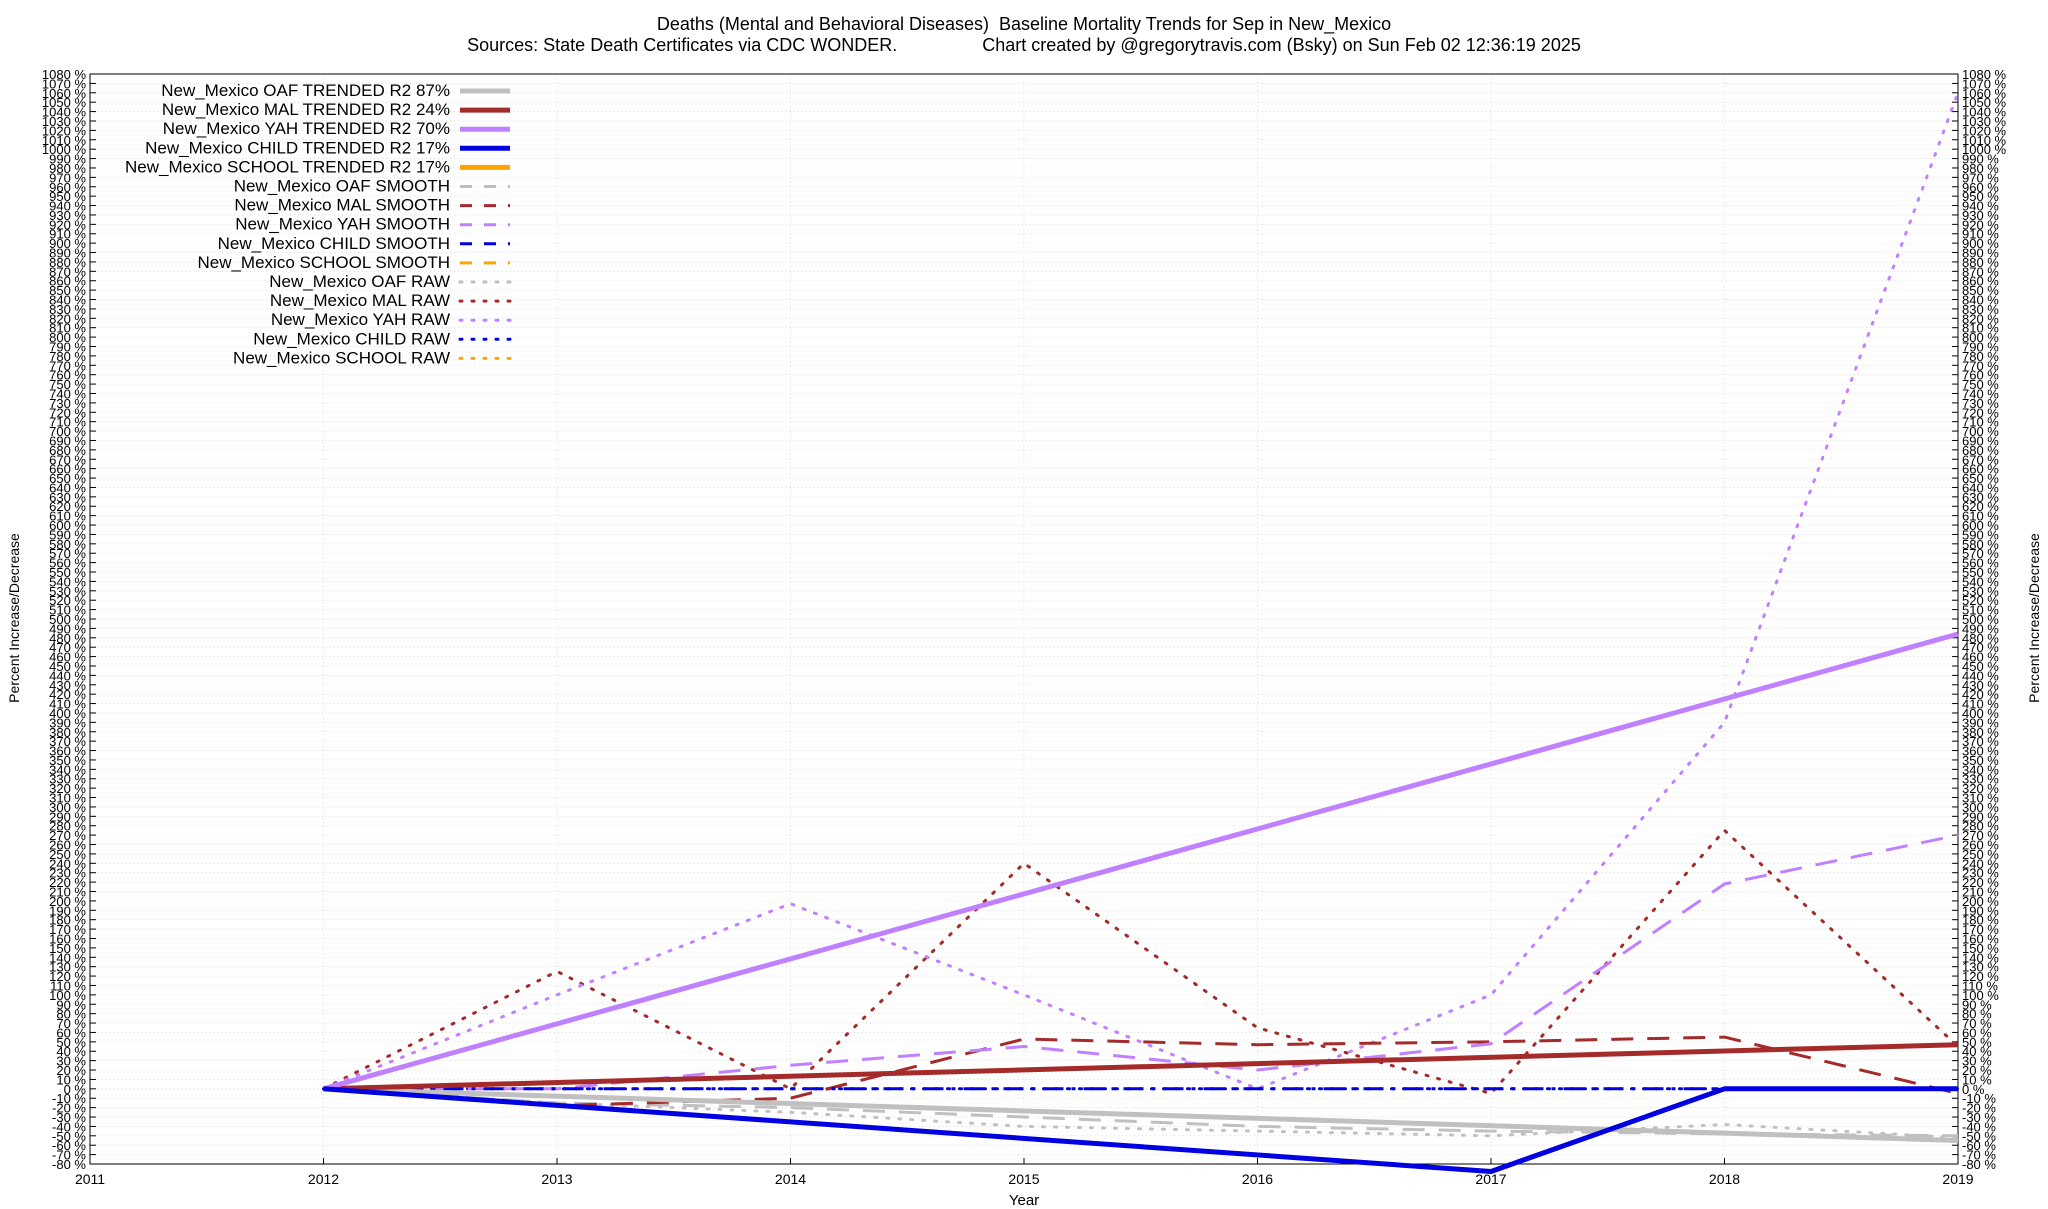 The width and height of the screenshot is (2048, 1209). What do you see at coordinates (67, 262) in the screenshot?
I see `y-tick-label: 880 %` at bounding box center [67, 262].